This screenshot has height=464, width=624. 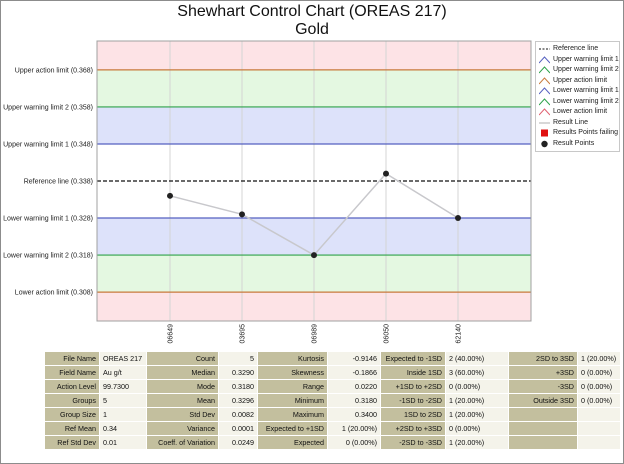 What do you see at coordinates (72, 400) in the screenshot?
I see `stats-label-cell: Groups` at bounding box center [72, 400].